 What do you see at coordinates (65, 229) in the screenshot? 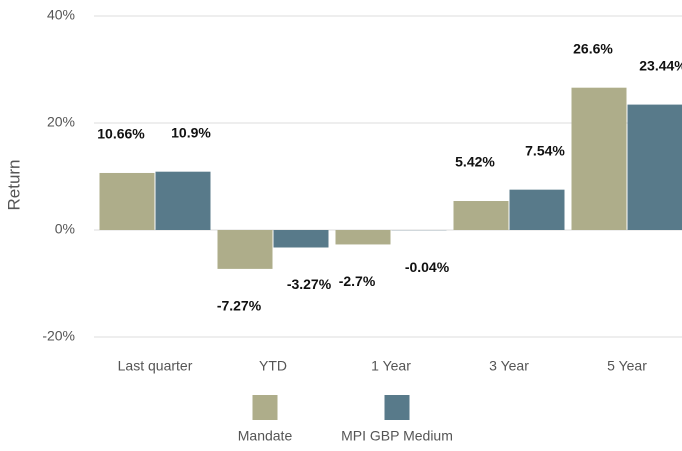
I see `y-tick-label: 0%` at bounding box center [65, 229].